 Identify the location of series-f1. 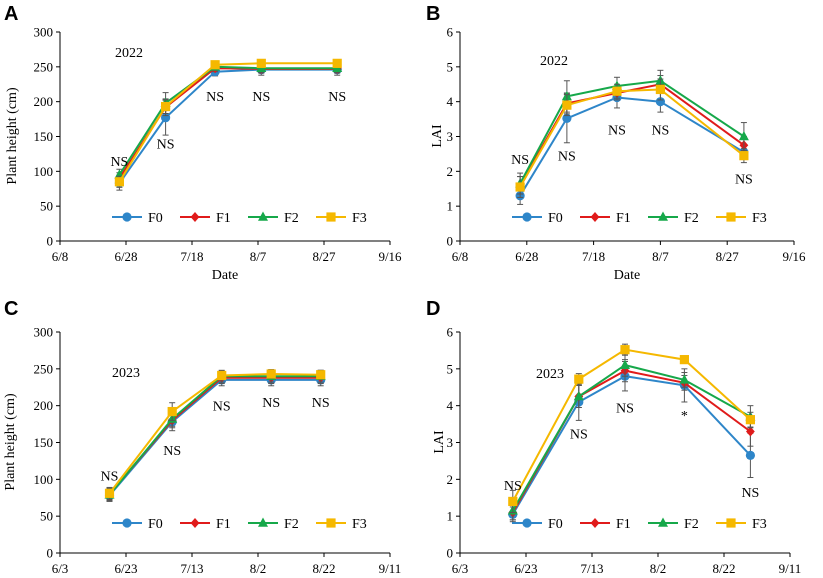
(215, 436).